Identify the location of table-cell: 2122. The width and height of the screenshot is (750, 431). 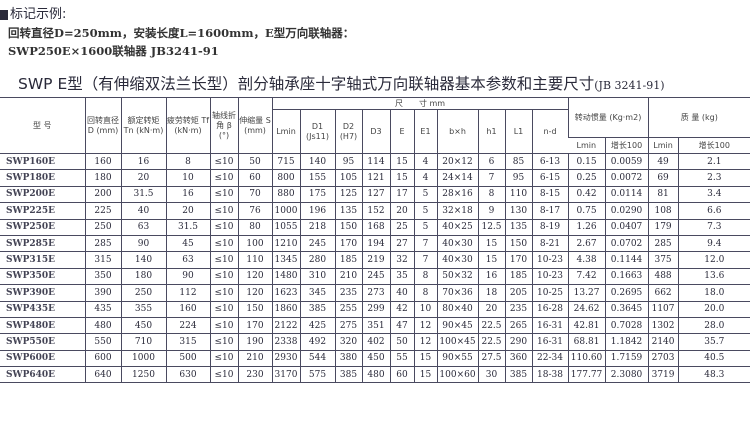
(286, 325).